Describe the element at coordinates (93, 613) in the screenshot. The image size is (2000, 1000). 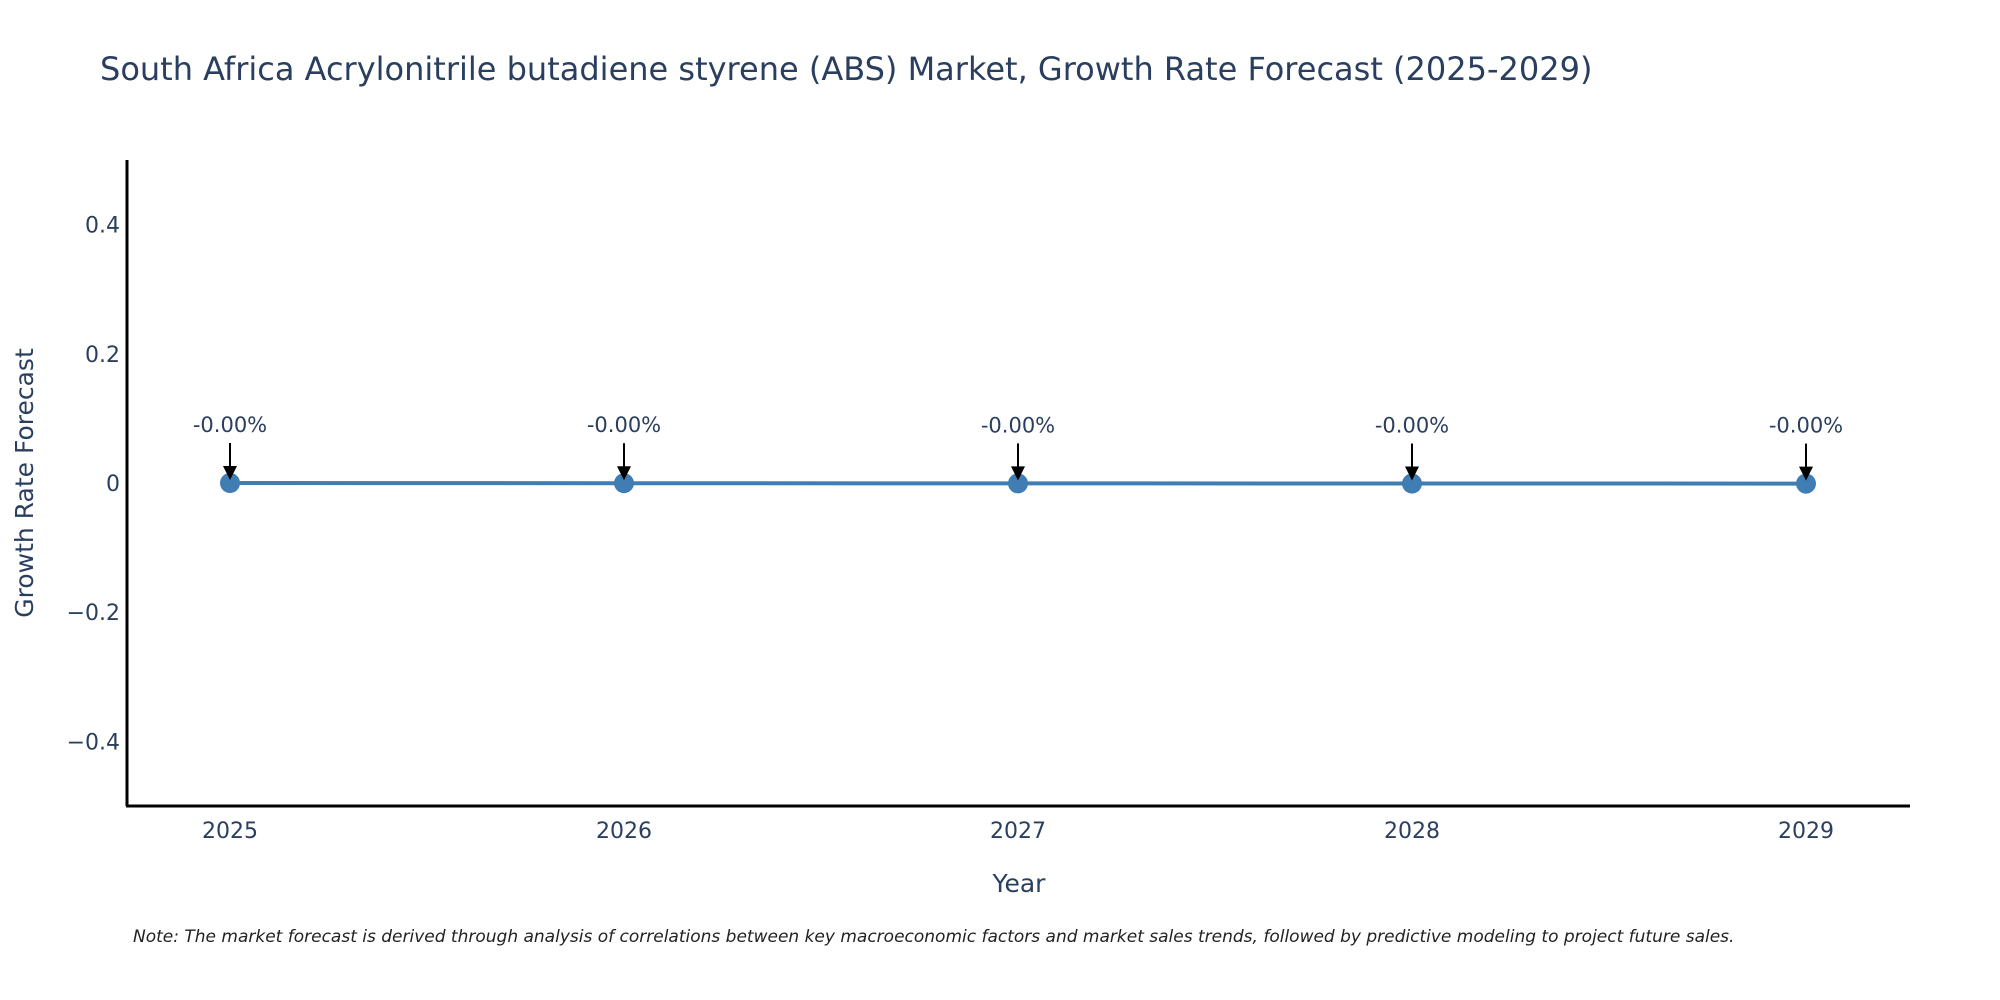
I see `y-tick-label: −0.2` at that location.